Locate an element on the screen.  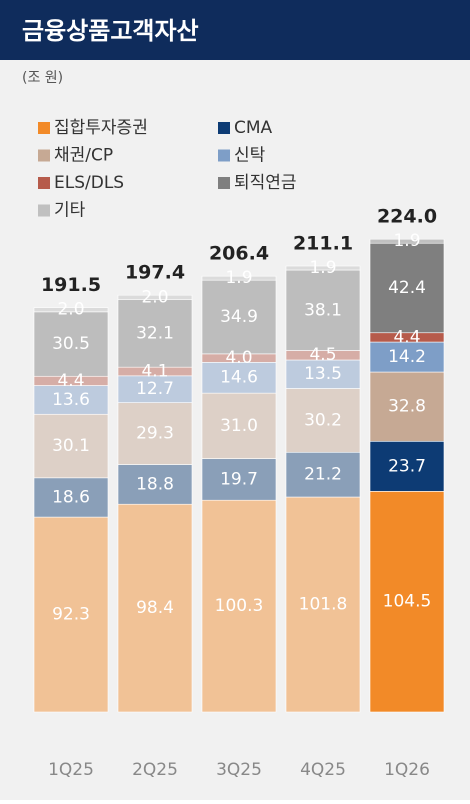
legend-label: 기타 is located at coordinates (70, 211).